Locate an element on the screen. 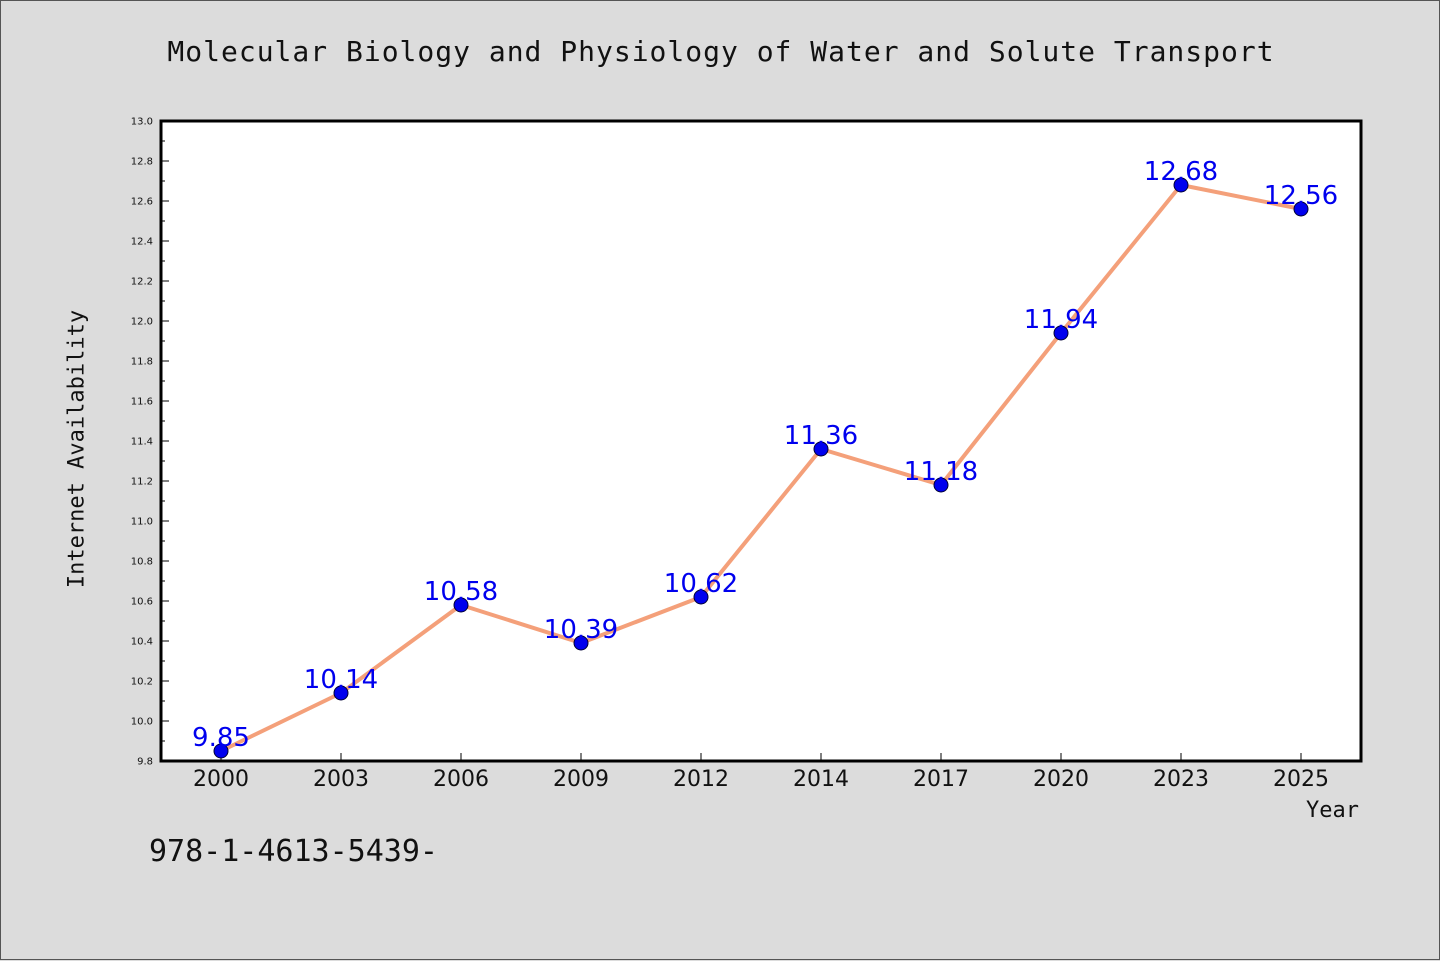 The height and width of the screenshot is (961, 1440). y-tick-label: 10.0 is located at coordinates (142, 722).